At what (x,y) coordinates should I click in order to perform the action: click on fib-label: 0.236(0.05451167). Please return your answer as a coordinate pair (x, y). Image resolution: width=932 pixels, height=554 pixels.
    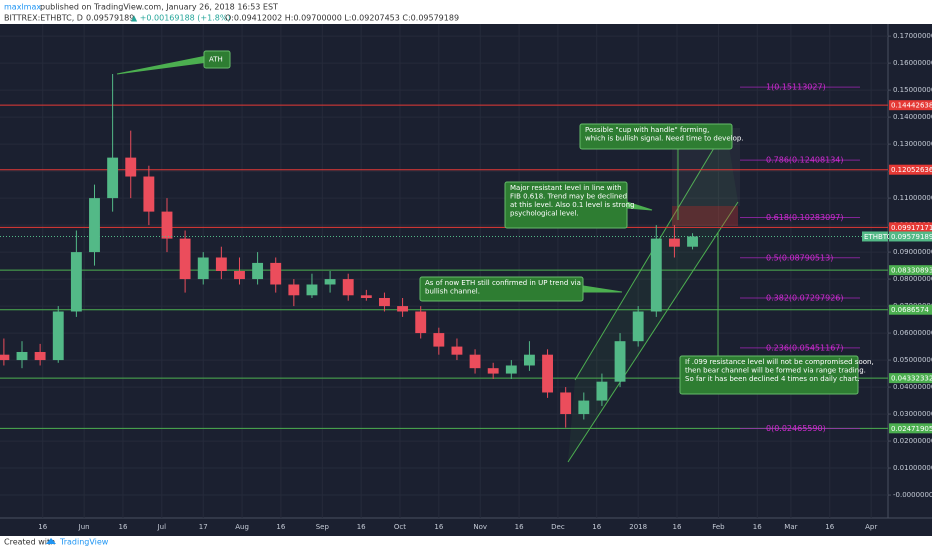
    Looking at the image, I should click on (805, 347).